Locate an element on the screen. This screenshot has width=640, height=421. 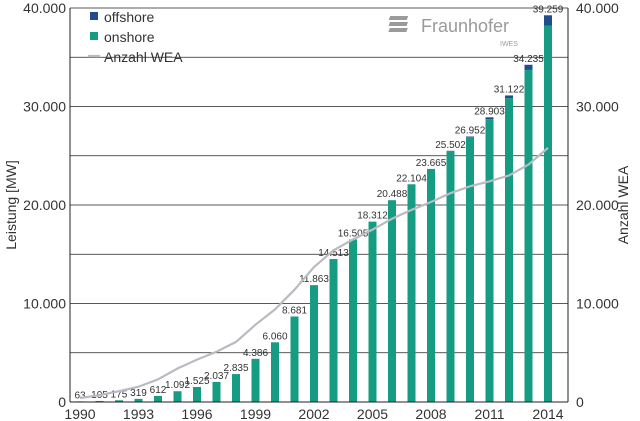
fraunhofer-logo: Fraunhofer IWES is located at coordinates (453, 32).